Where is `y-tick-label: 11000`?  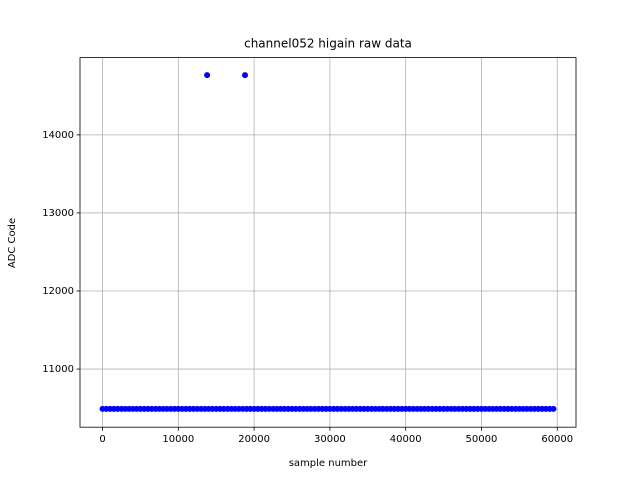
y-tick-label: 11000 is located at coordinates (58, 369).